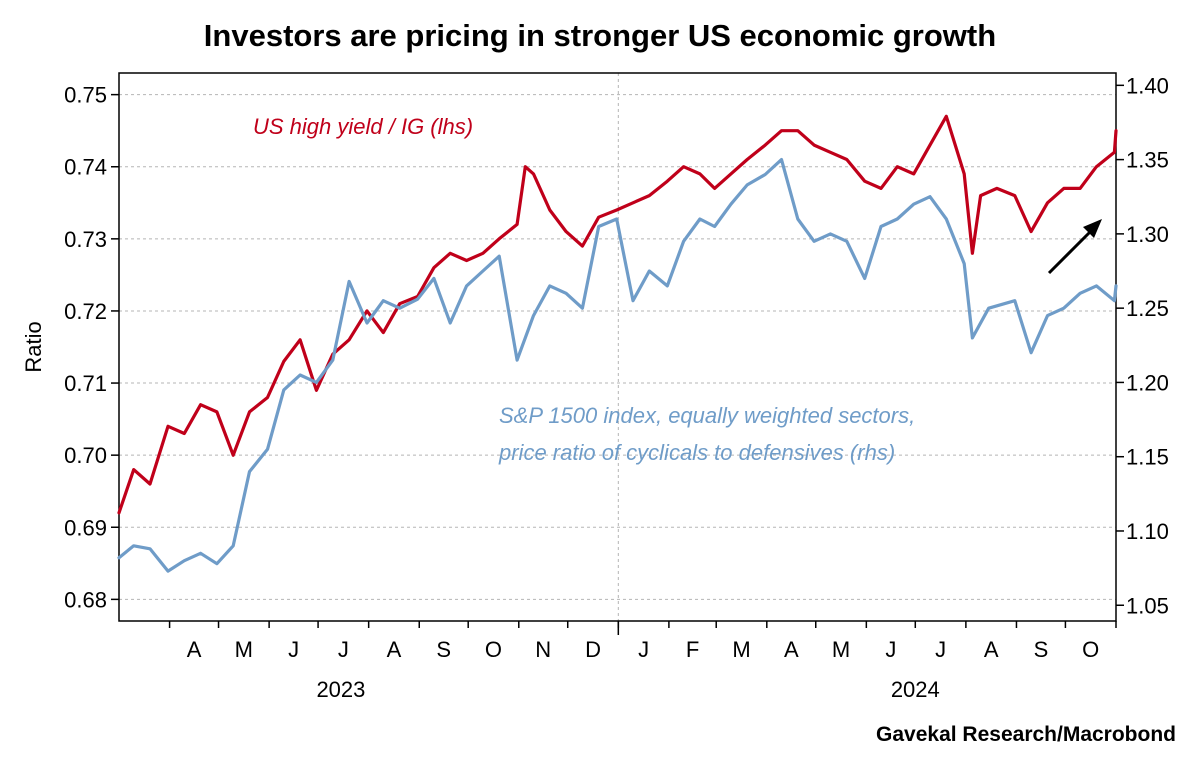  What do you see at coordinates (85, 311) in the screenshot?
I see `left-tick-label: 0.72` at bounding box center [85, 311].